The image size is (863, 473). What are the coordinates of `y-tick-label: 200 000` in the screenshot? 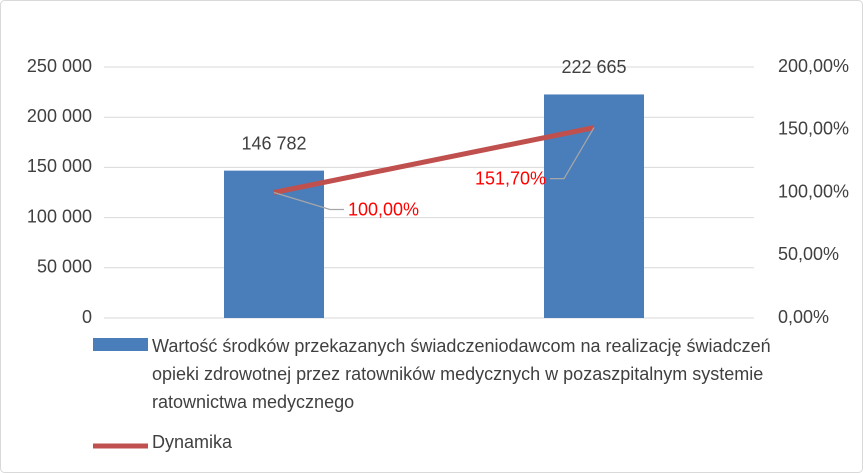 It's located at (59, 116).